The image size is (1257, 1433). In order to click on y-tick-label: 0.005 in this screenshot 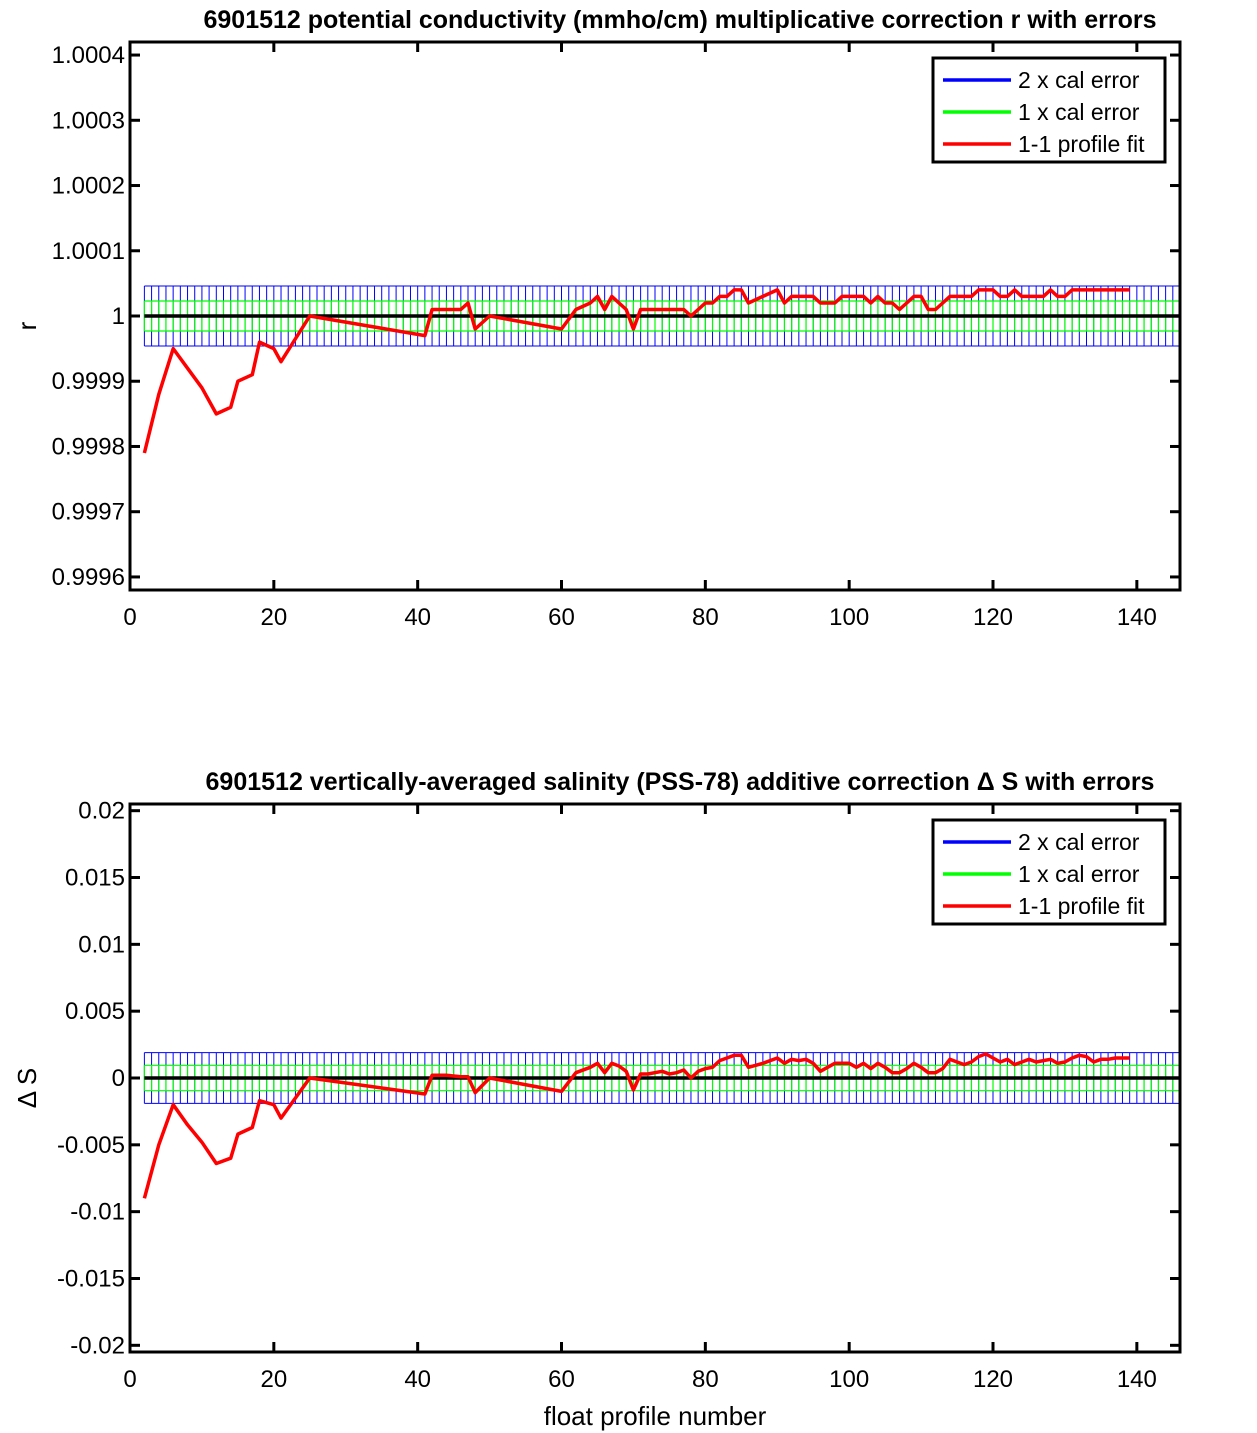, I will do `click(95, 1011)`.